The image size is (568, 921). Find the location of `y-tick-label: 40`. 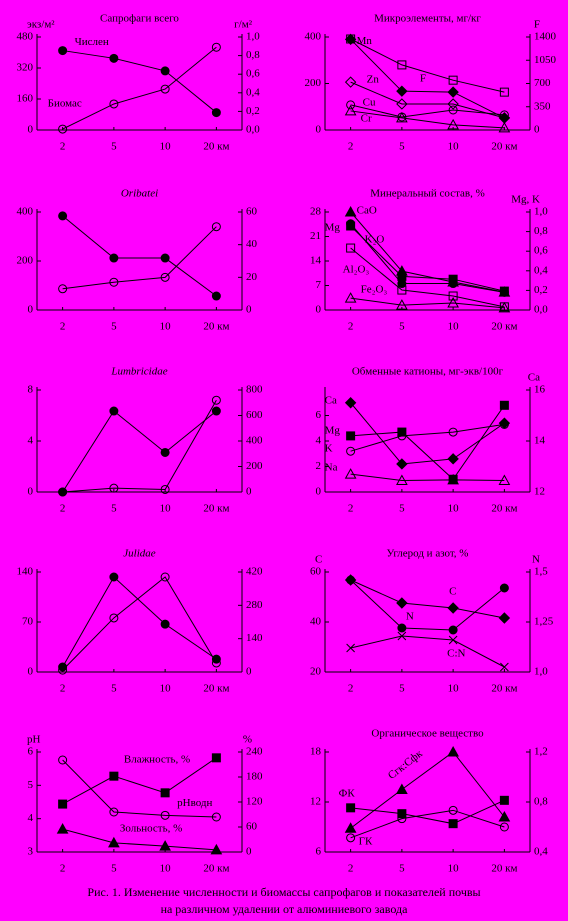

y-tick-label: 40 is located at coordinates (316, 622).